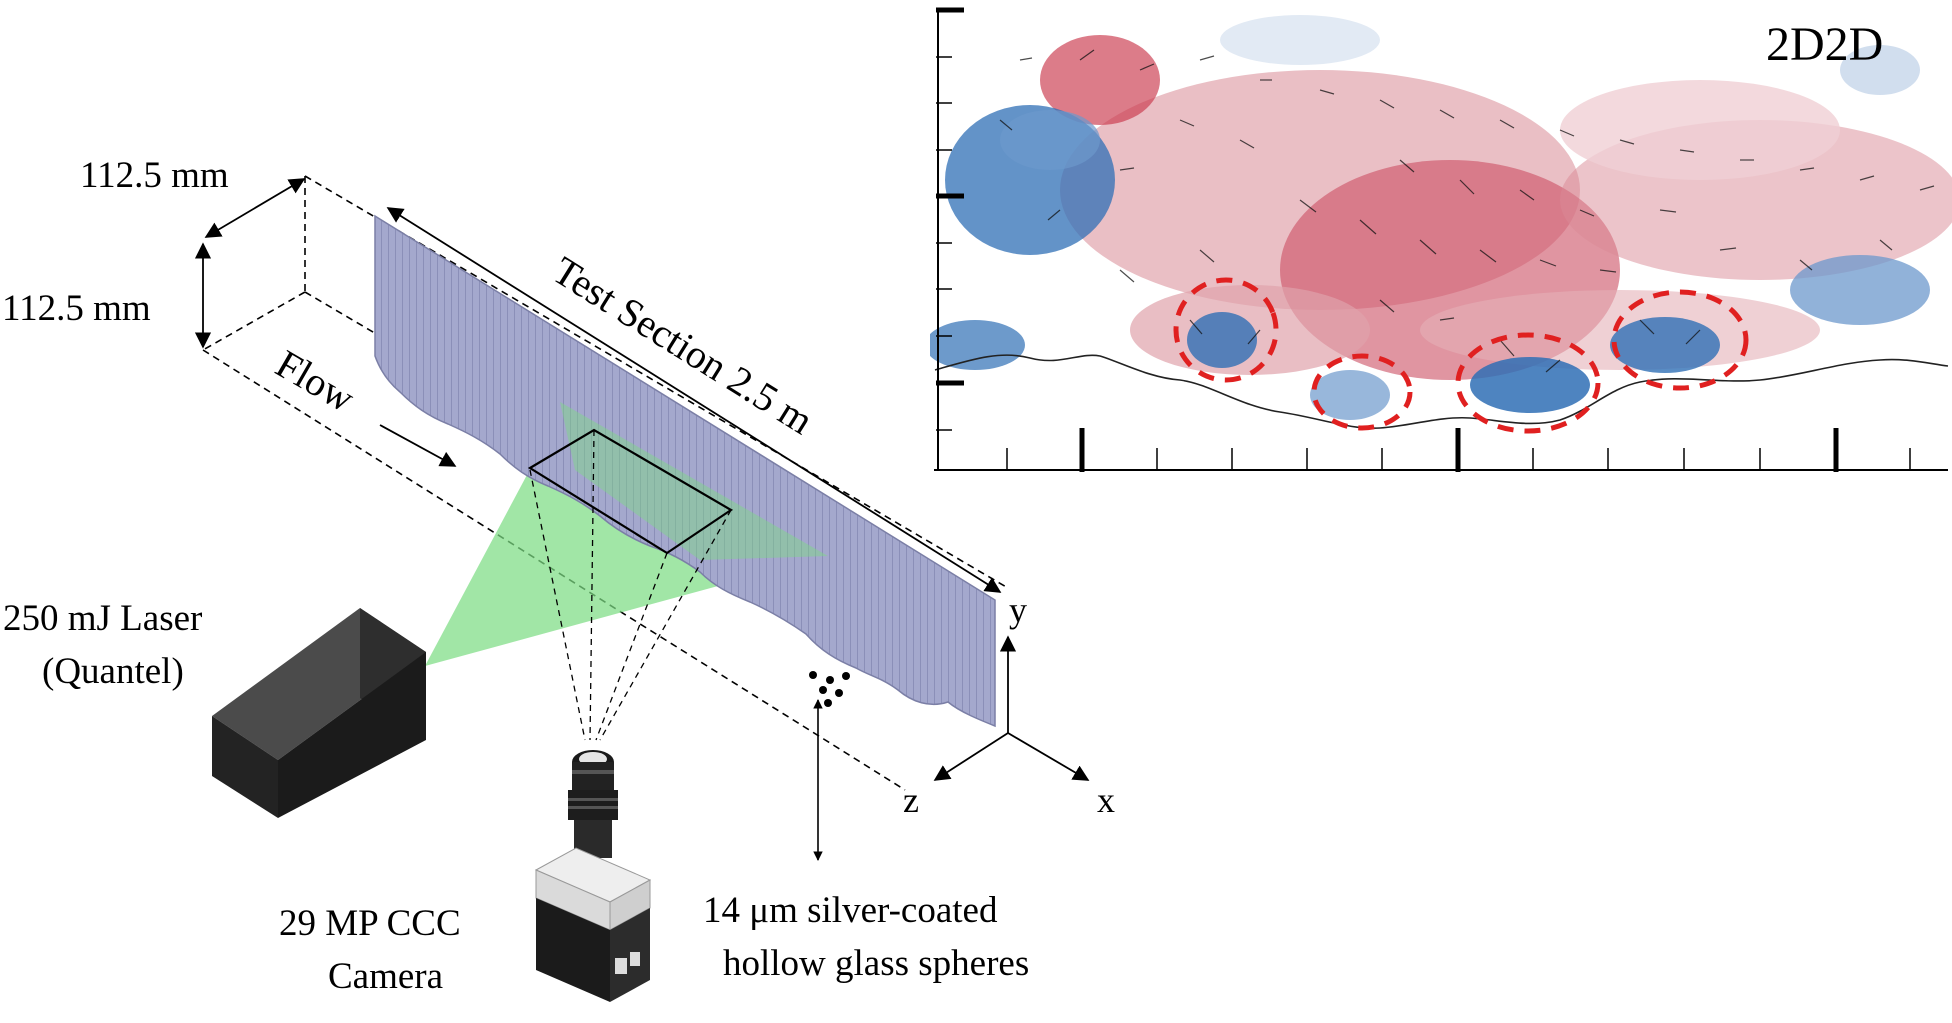 This screenshot has width=1952, height=1023. What do you see at coordinates (385, 976) in the screenshot?
I see `camera-label-line2: Camera` at bounding box center [385, 976].